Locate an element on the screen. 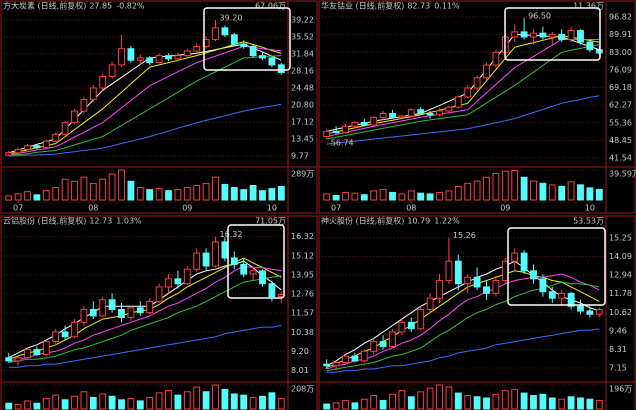  y-tick-label: 69.18 is located at coordinates (620, 87).